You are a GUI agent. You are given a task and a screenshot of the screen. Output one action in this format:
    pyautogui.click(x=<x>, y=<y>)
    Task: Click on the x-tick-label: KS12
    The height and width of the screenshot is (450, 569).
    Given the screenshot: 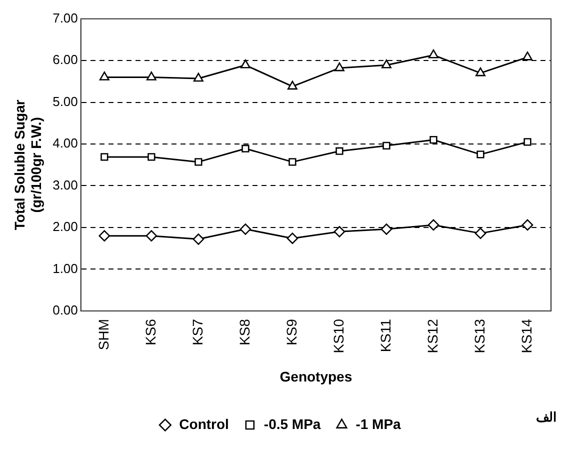 What is the action you would take?
    pyautogui.click(x=432, y=336)
    